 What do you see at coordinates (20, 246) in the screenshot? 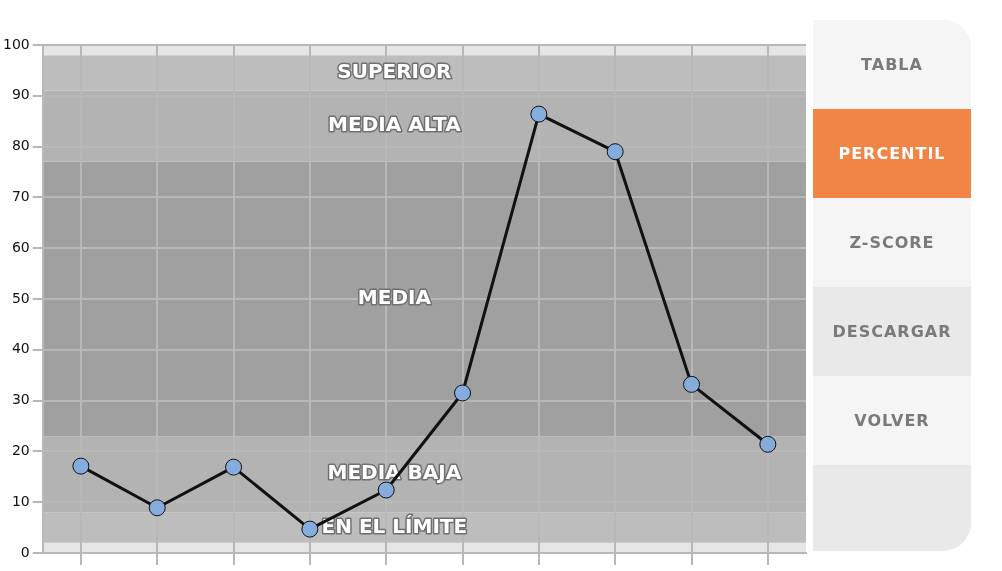
I see `y-tick-label: 60` at bounding box center [20, 246].